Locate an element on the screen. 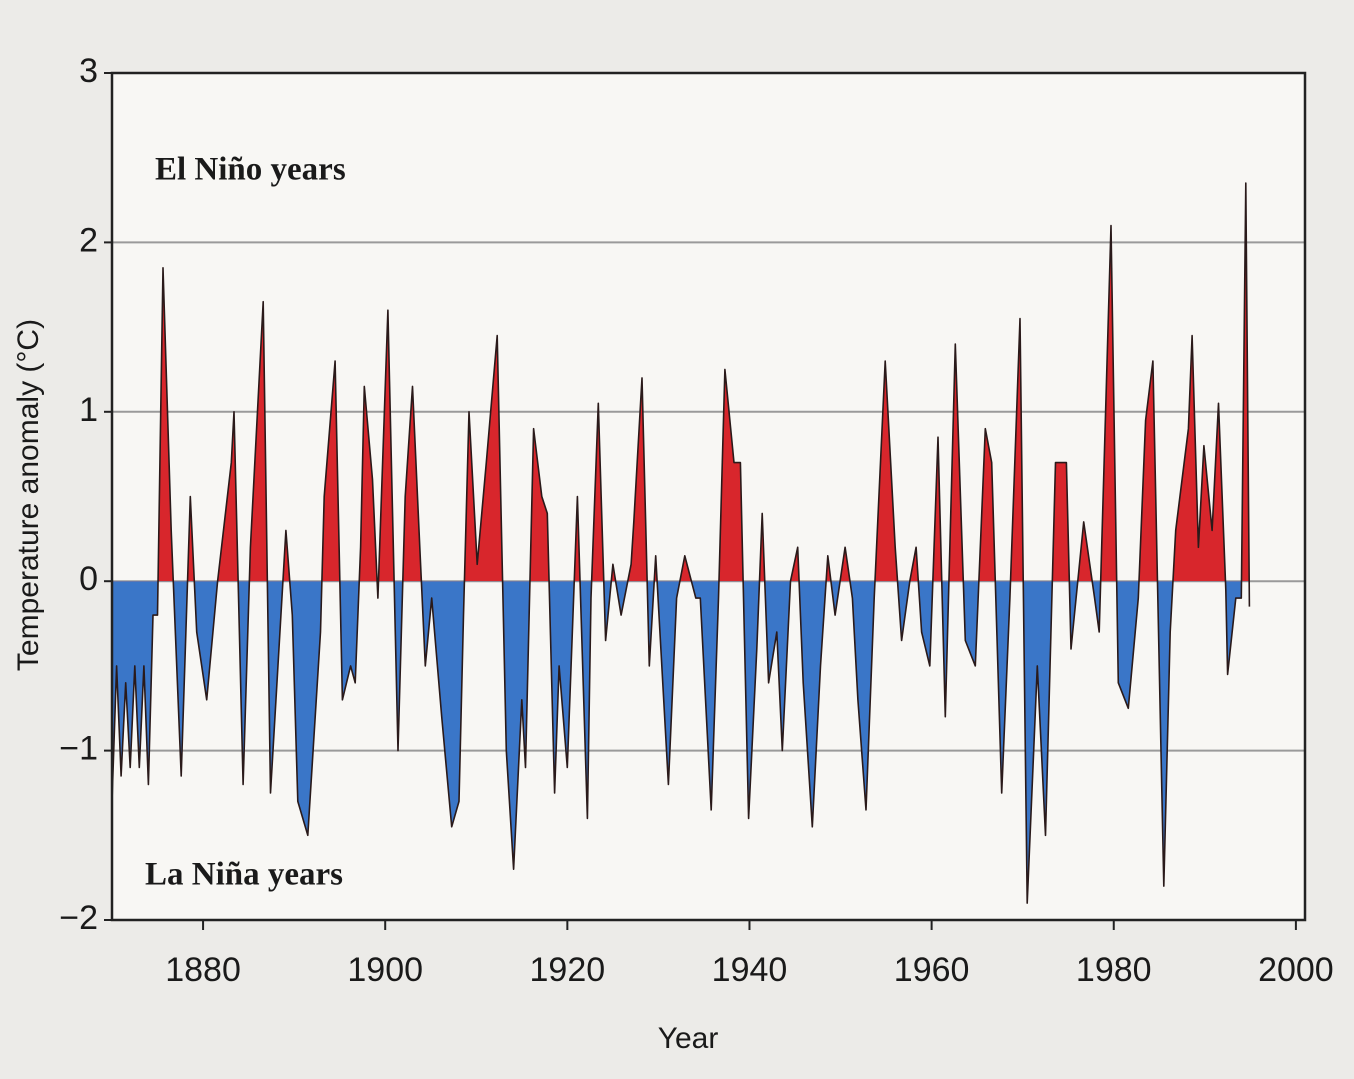 The height and width of the screenshot is (1079, 1354). x-tick-label: 1900 is located at coordinates (385, 970).